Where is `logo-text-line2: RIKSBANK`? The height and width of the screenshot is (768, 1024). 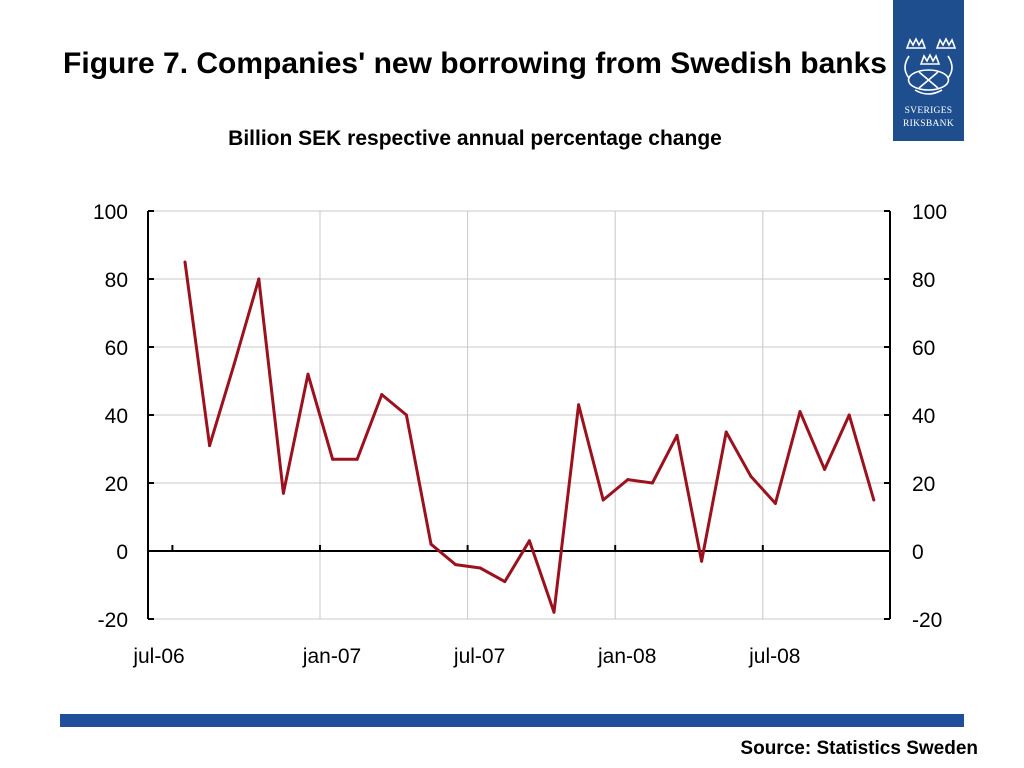
logo-text-line2: RIKSBANK is located at coordinates (928, 124).